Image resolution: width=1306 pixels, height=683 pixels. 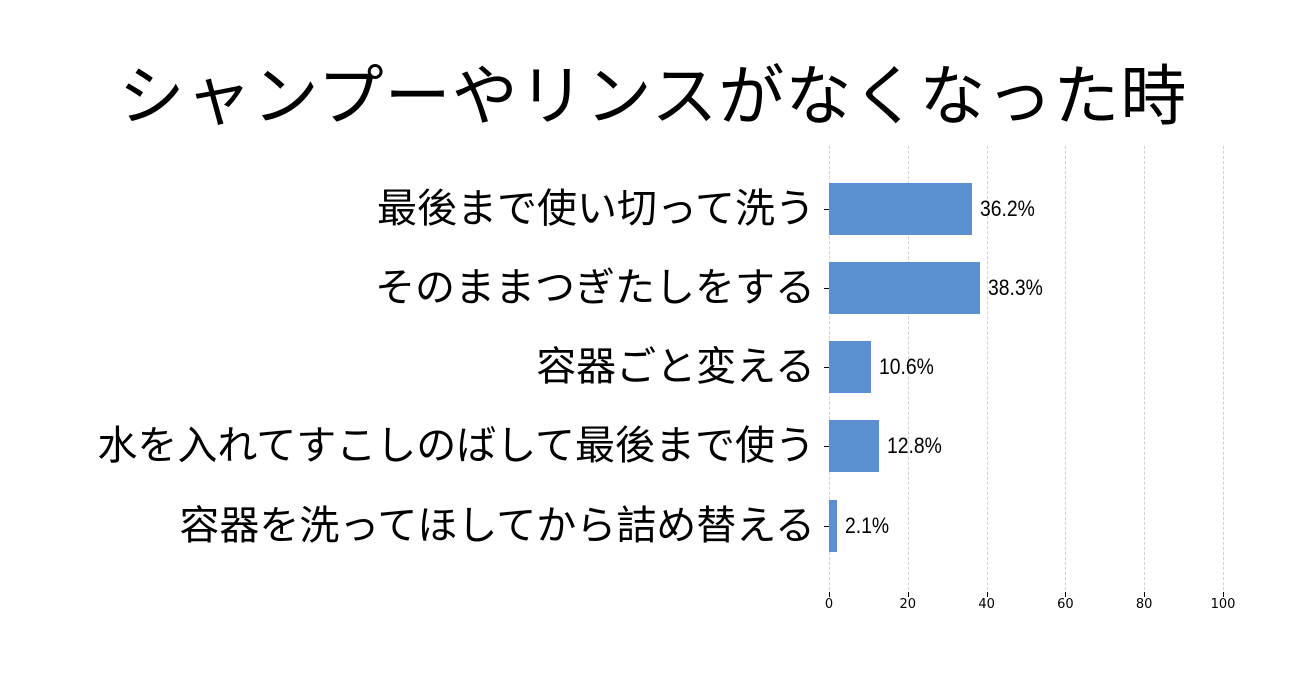 I want to click on value-label: 38.3%, so click(x=1015, y=287).